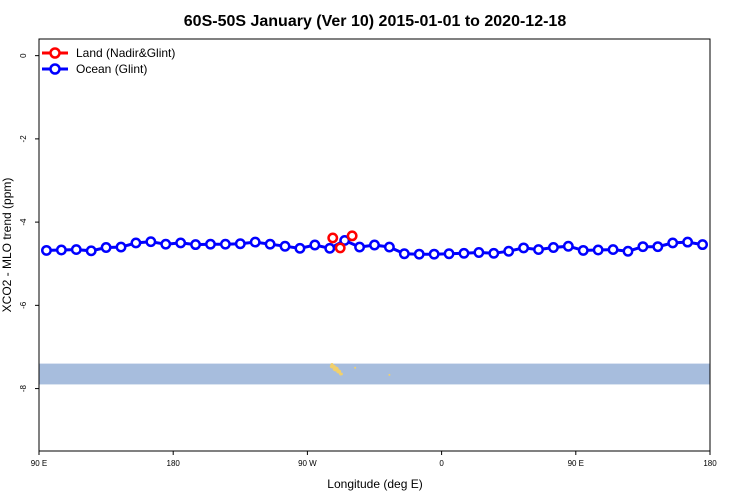 Image resolution: width=750 pixels, height=500 pixels. Describe the element at coordinates (23, 222) in the screenshot. I see `y-tick-label: -4` at that location.